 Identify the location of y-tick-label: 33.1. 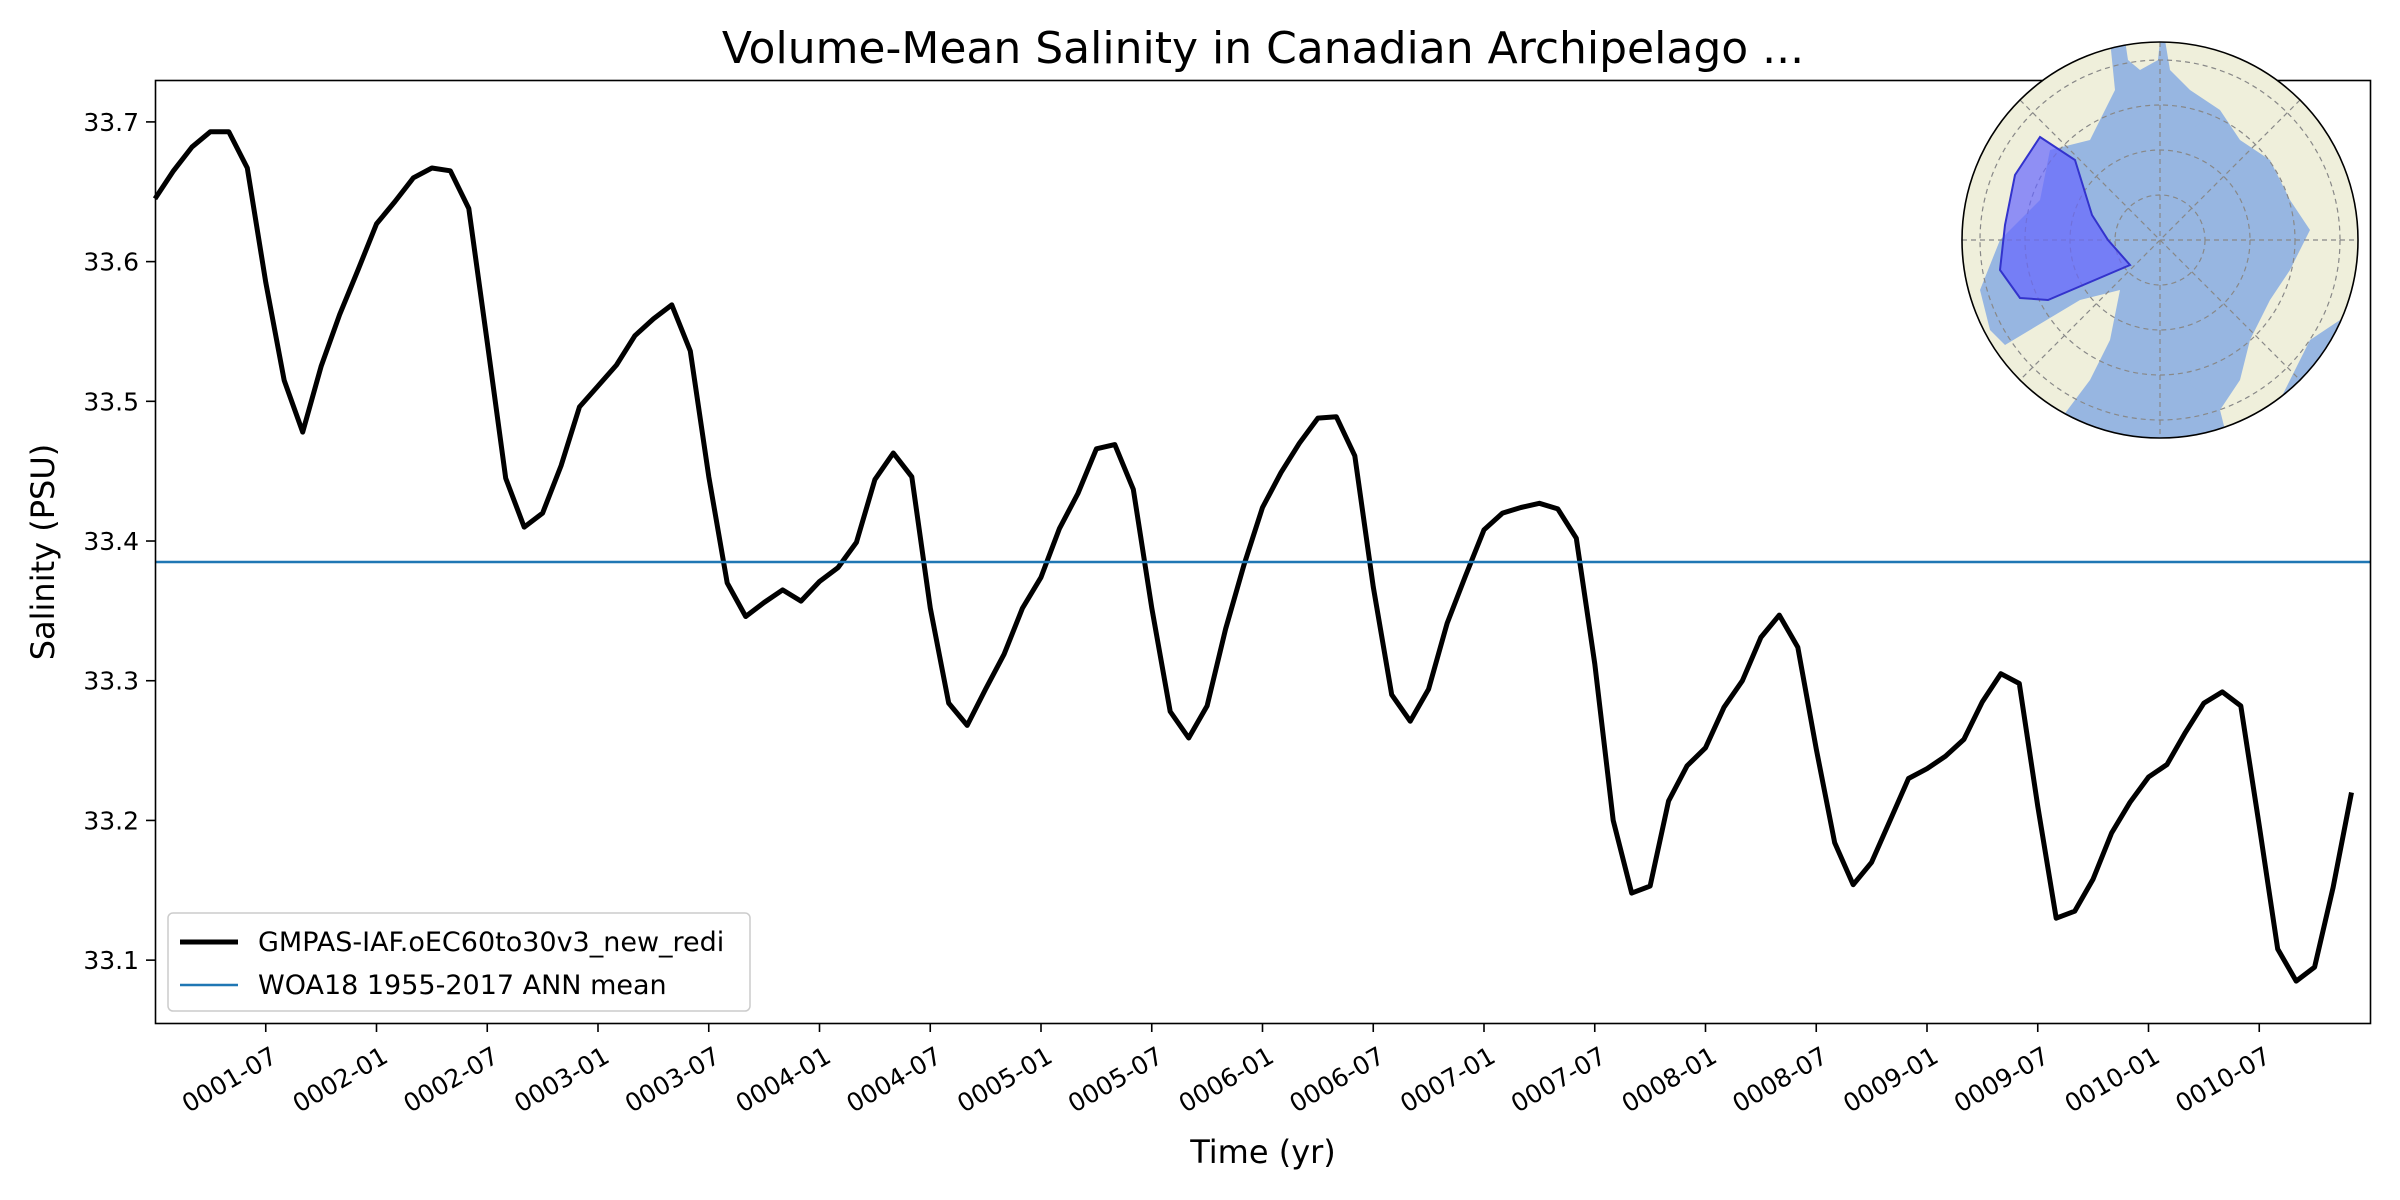
(111, 960).